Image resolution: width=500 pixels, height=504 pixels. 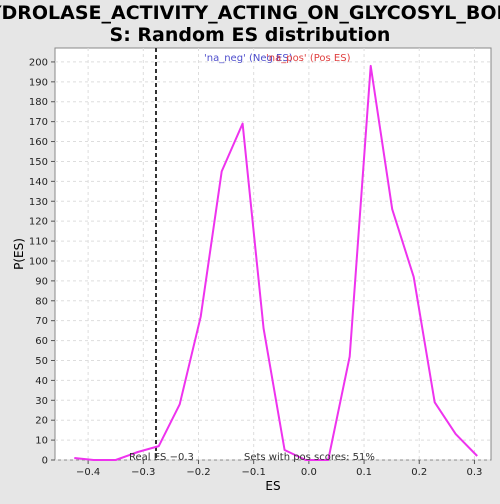 I want to click on y-tick-label: 200, so click(x=38, y=62).